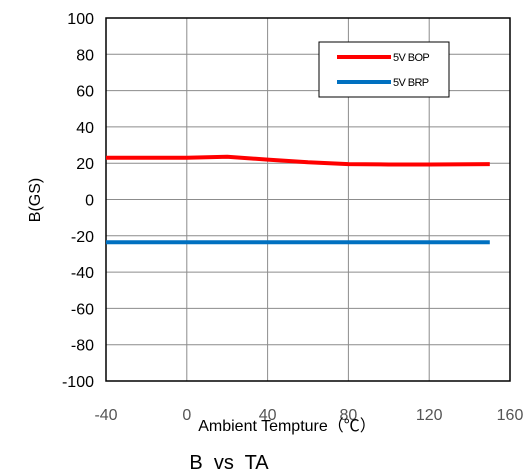  What do you see at coordinates (89, 201) in the screenshot?
I see `y-tick-label-0: 0` at bounding box center [89, 201].